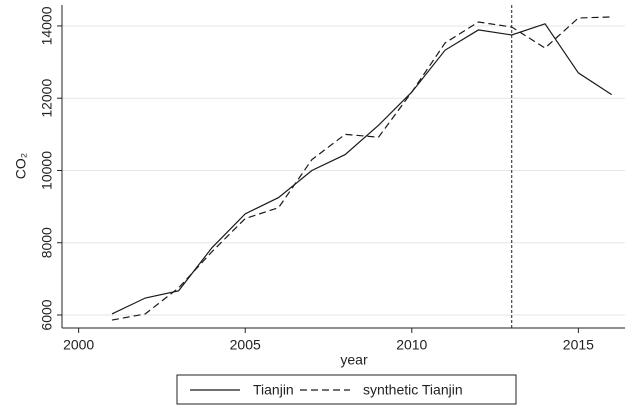 This screenshot has width=628, height=405. I want to click on x-tick-label: 2010, so click(411, 345).